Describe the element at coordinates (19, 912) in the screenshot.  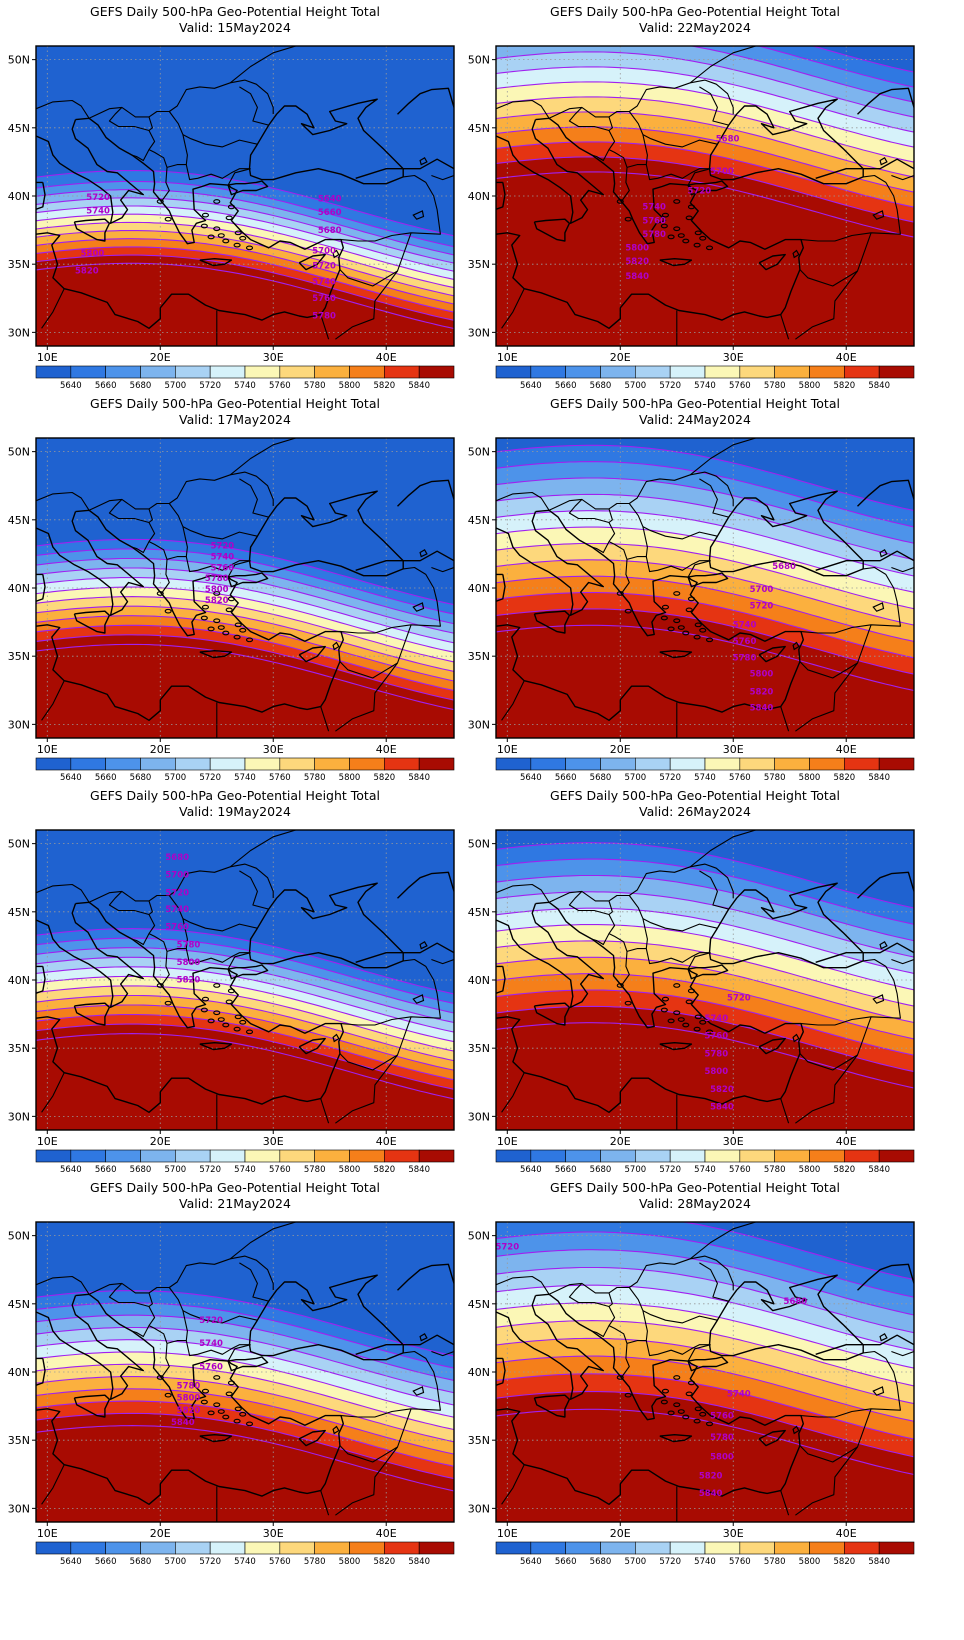
I see `lat-tick-label: 45N` at that location.